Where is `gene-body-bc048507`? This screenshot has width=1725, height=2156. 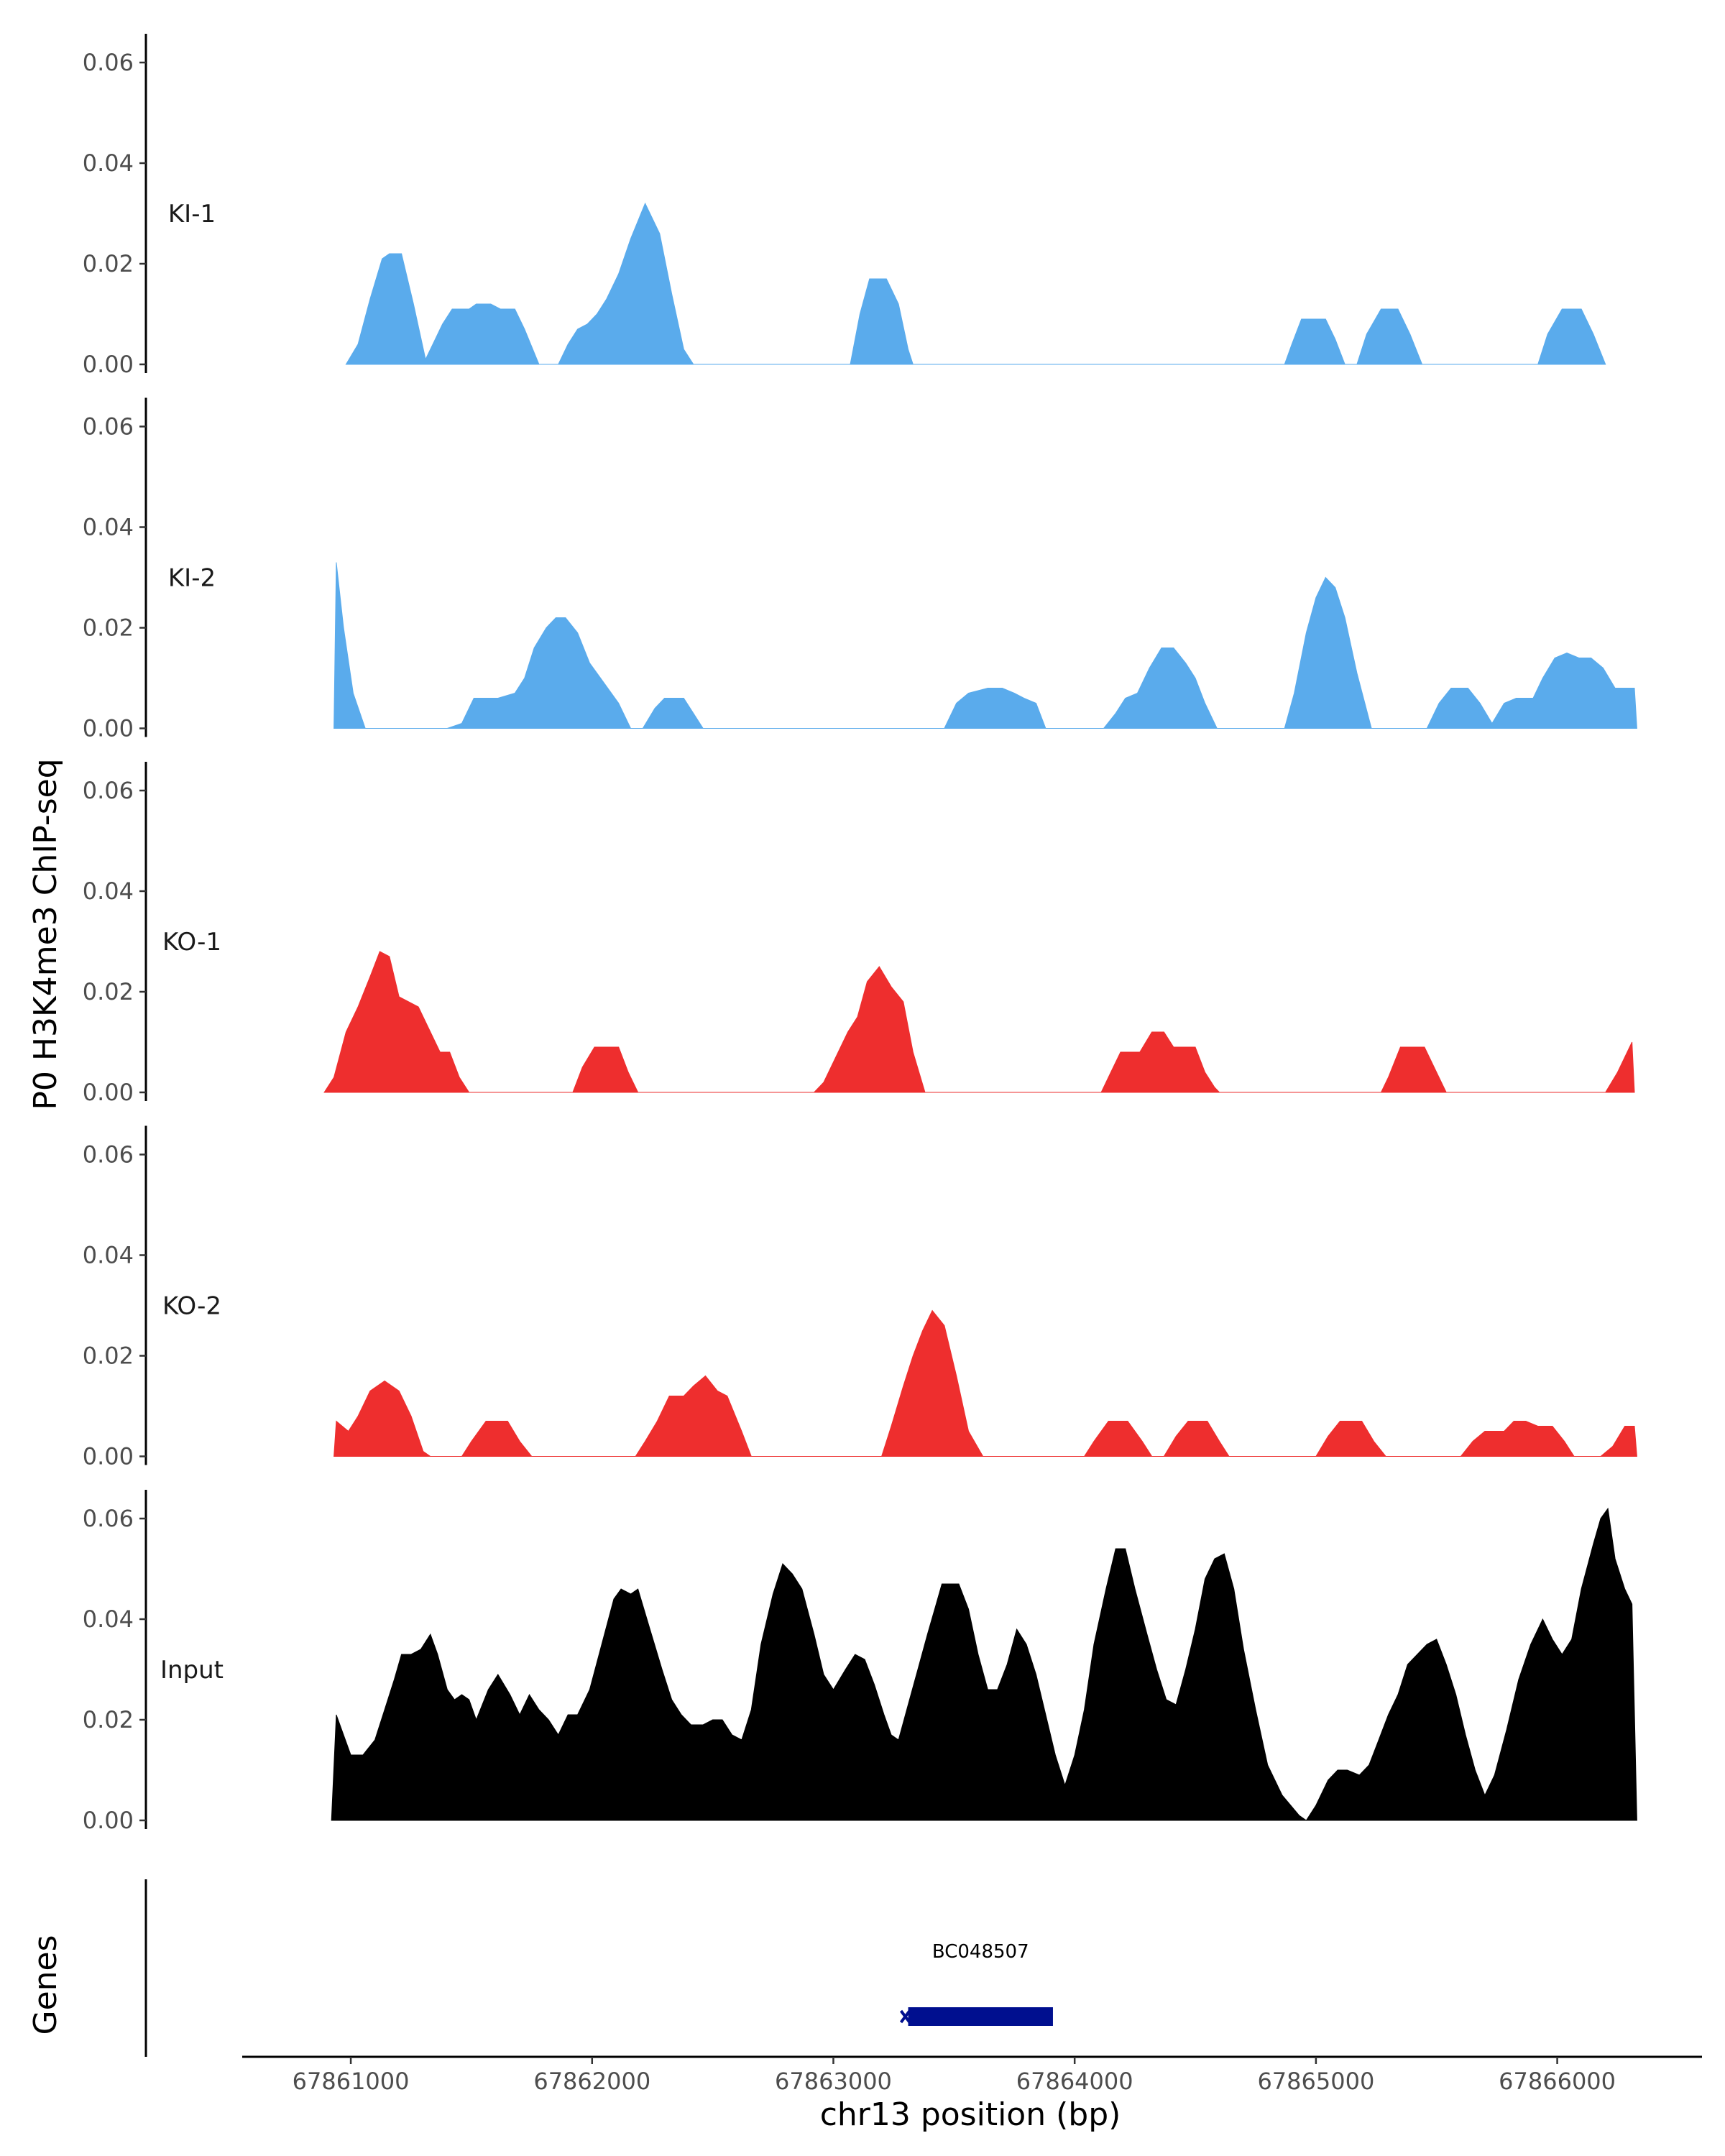
gene-body-bc048507 is located at coordinates (980, 2017).